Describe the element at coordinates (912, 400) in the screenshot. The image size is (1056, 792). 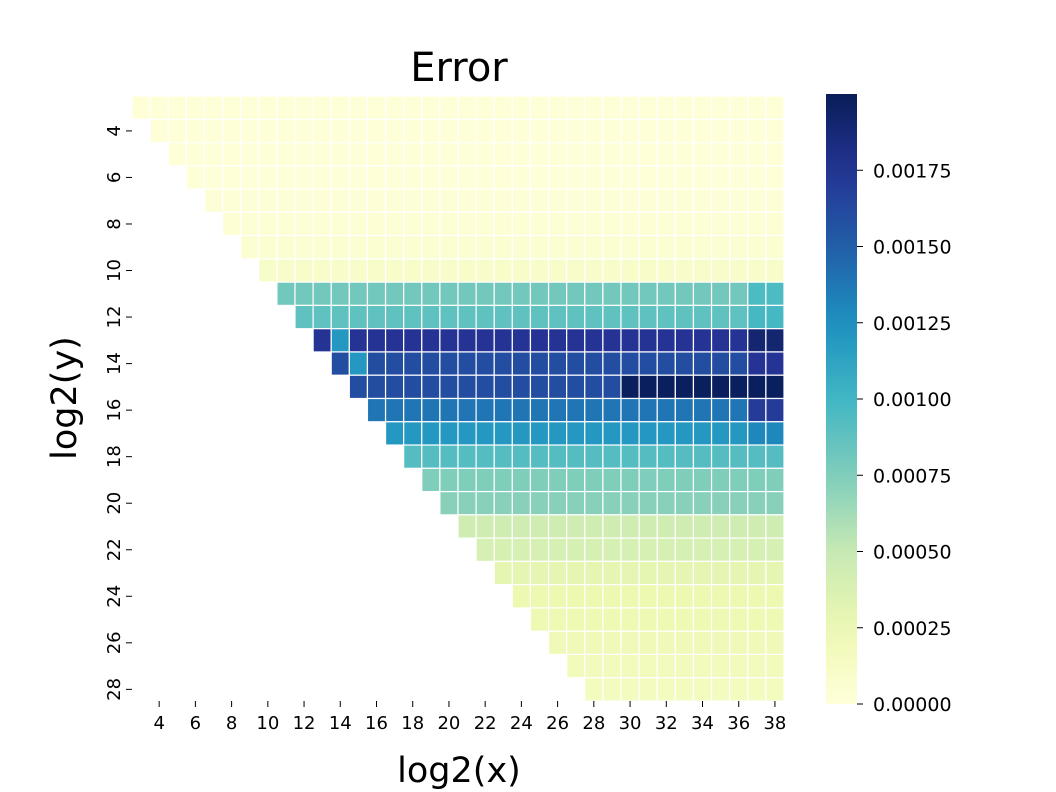
I see `colorbar-tick-label: 0.00100` at that location.